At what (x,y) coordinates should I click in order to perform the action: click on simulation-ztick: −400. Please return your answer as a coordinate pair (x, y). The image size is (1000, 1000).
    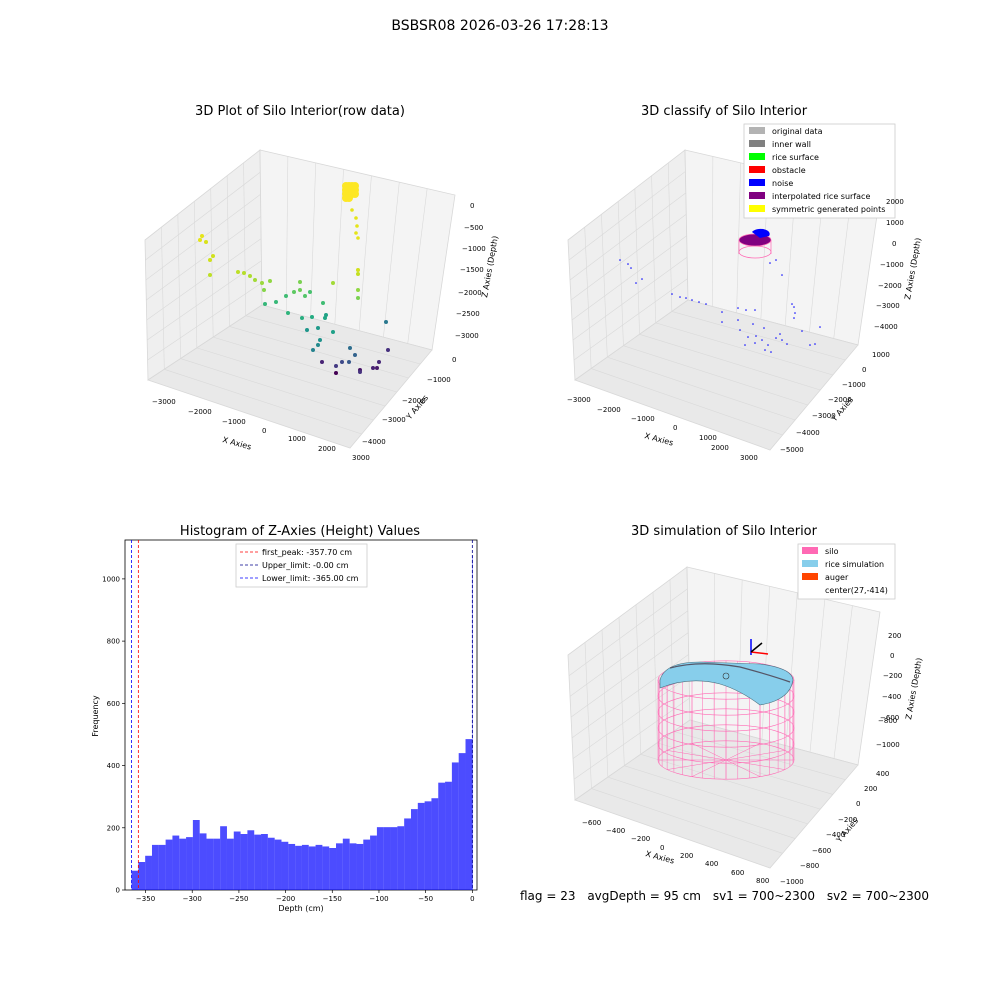
    Looking at the image, I should click on (891, 697).